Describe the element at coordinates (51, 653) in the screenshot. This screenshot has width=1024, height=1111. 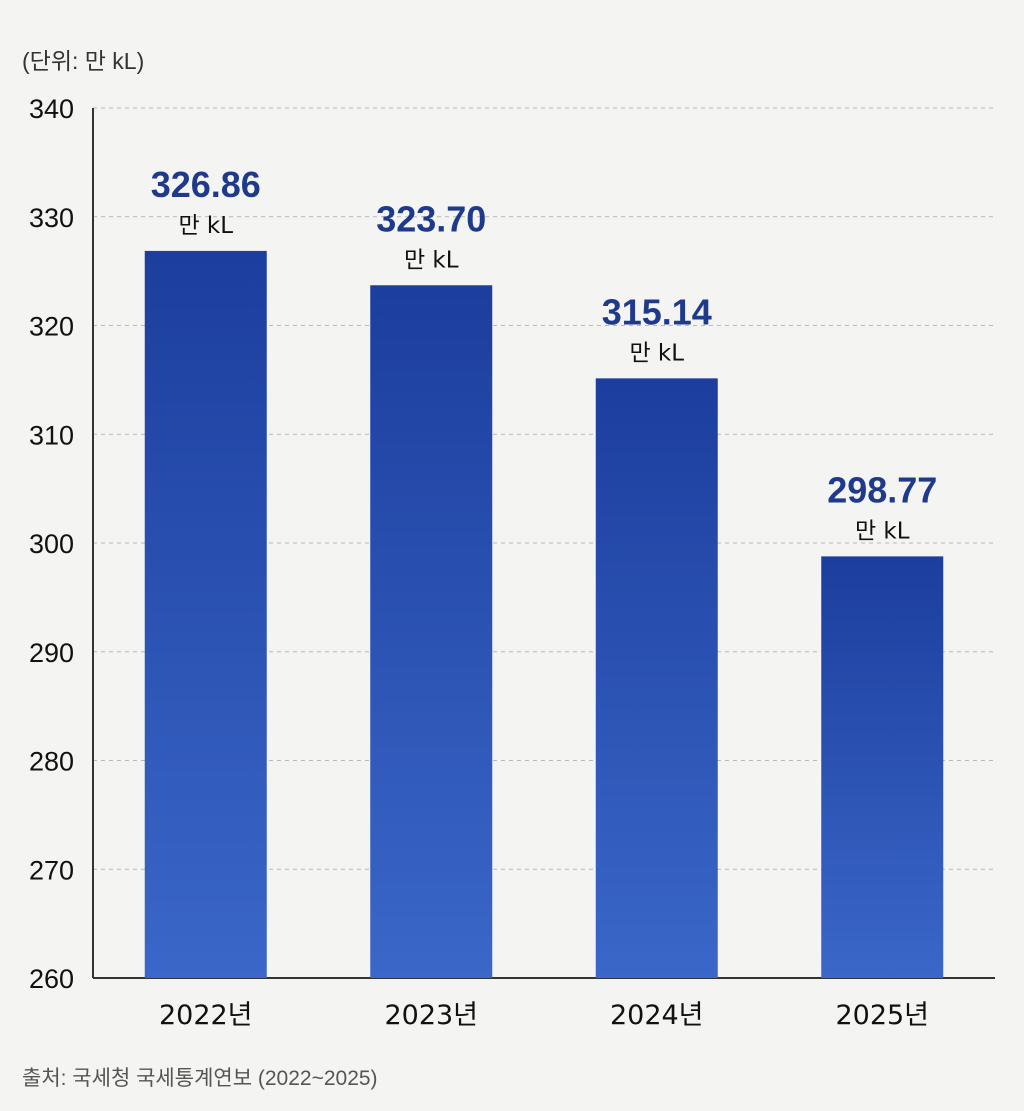
I see `y-tick-label: 290` at that location.